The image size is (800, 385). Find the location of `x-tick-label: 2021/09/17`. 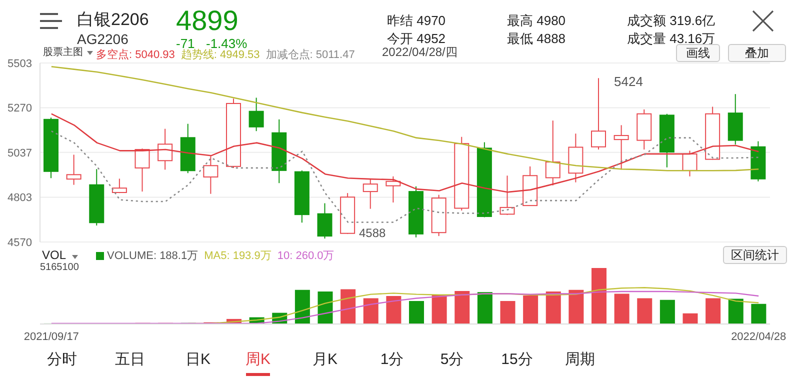

x-tick-label: 2021/09/17 is located at coordinates (51, 336).